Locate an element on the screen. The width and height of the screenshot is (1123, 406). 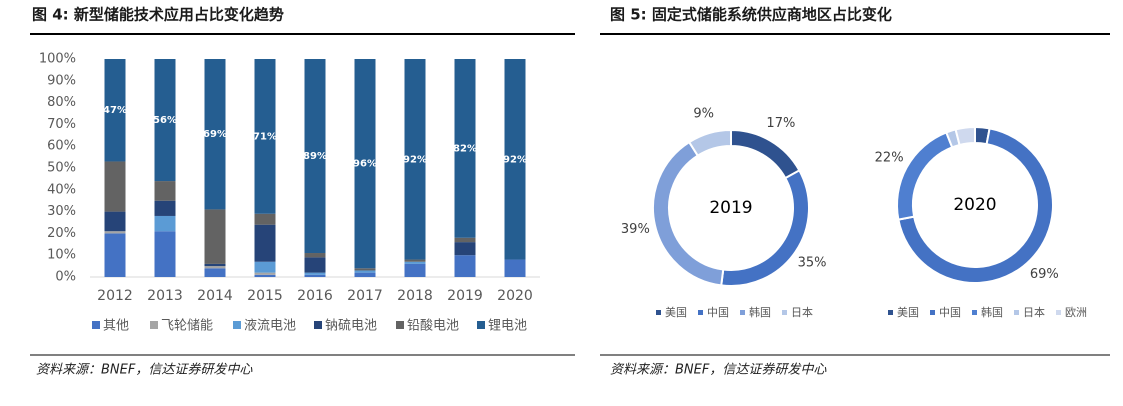
y-tick-label: 50% is located at coordinates (61, 168).